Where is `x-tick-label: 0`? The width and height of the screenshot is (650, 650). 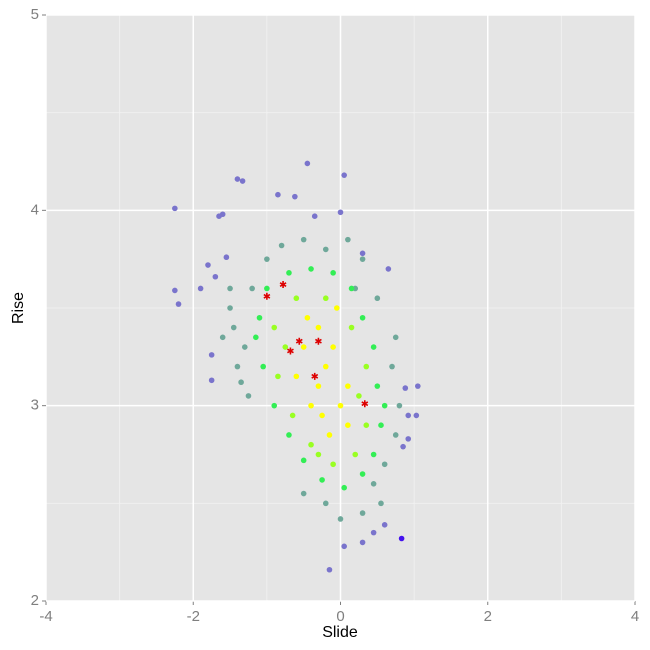 x-tick-label: 0 is located at coordinates (340, 616).